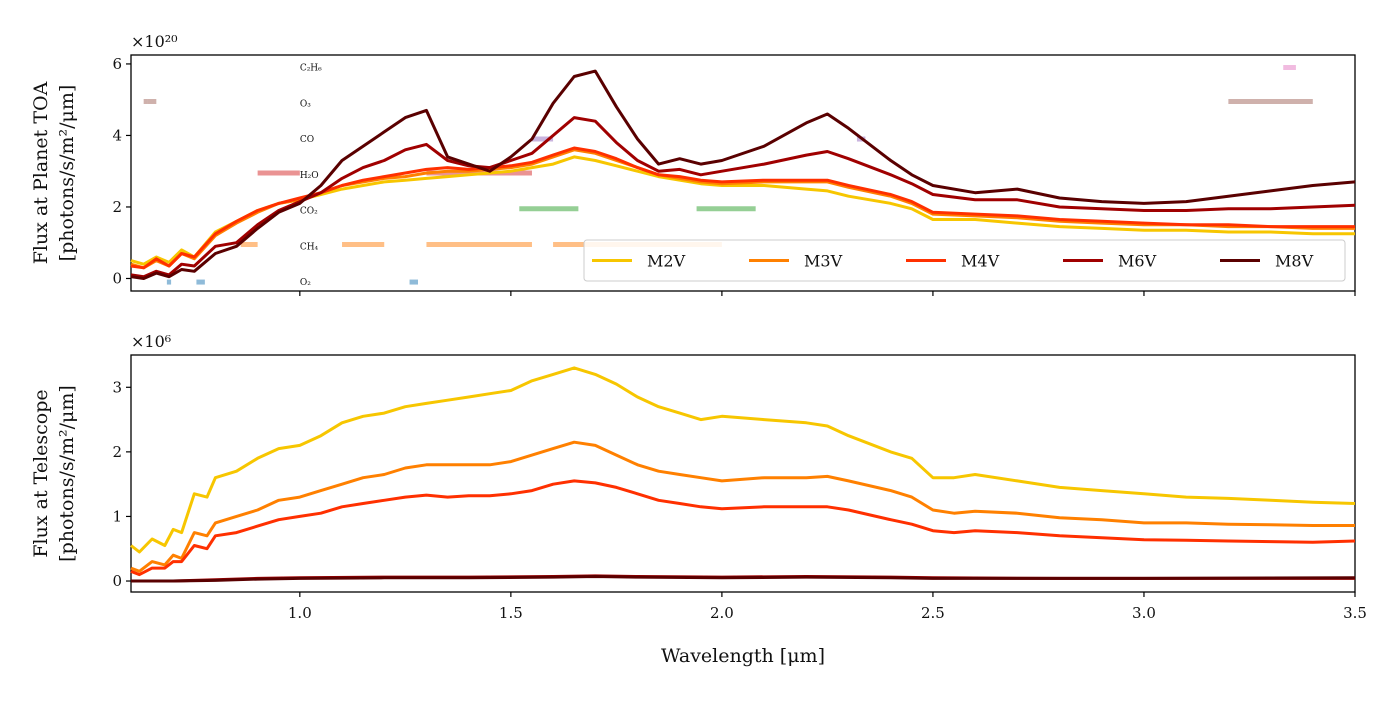 The image size is (1400, 704). Describe the element at coordinates (121, 484) in the screenshot. I see `y-ticks-telescope: 0 1 2 3` at that location.